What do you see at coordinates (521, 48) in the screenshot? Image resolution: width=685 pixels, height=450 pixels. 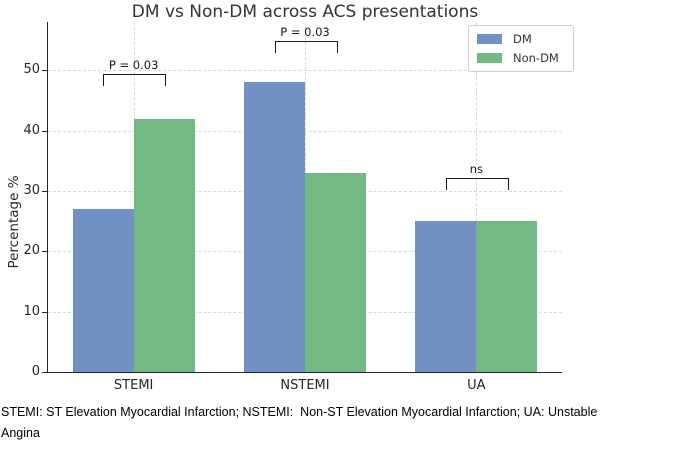 I see `legend: DM Non-DM` at bounding box center [521, 48].